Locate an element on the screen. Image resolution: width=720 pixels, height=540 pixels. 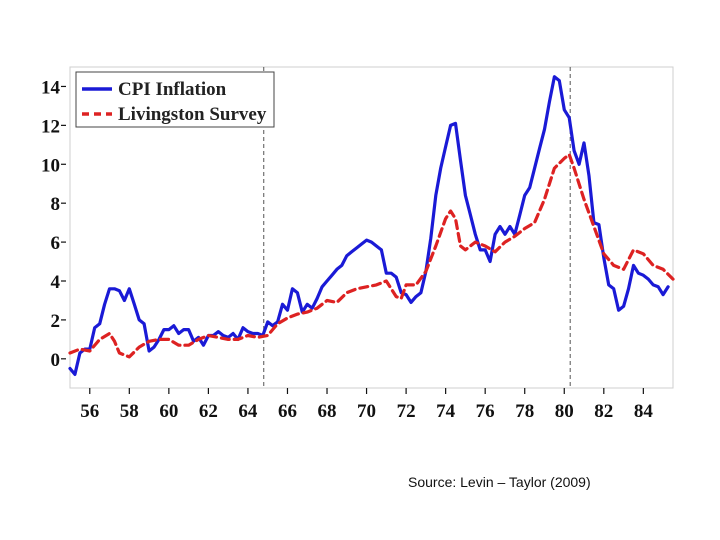
x-tick-label: 62 is located at coordinates (208, 411).